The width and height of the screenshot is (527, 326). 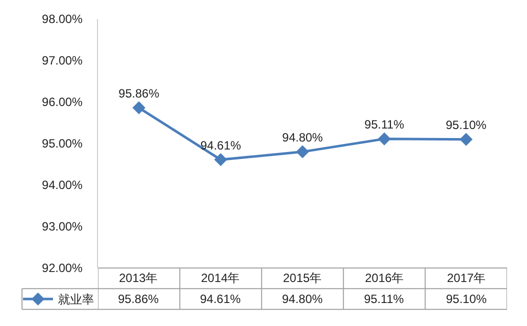 I want to click on y-tick-label: 96.00%, so click(x=62, y=102).